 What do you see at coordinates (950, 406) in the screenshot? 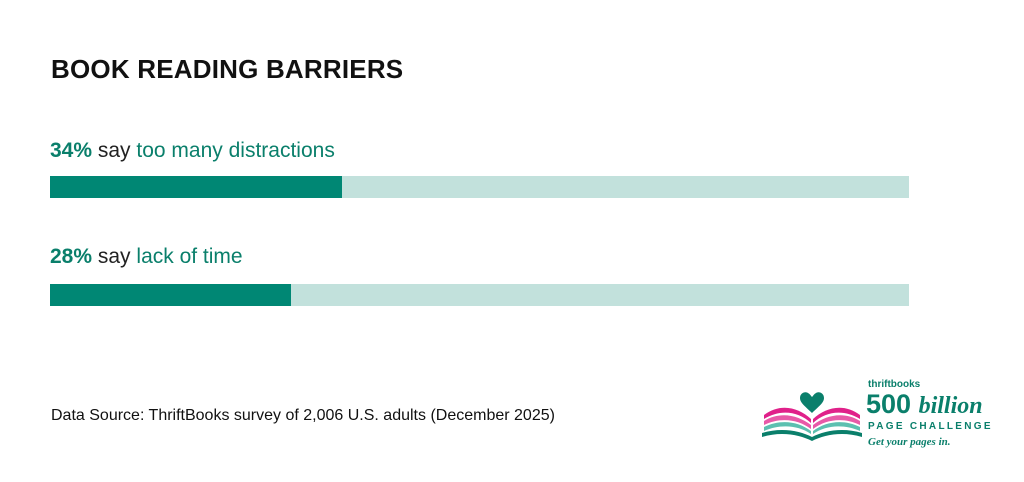
I see `logo-word: billion` at bounding box center [950, 406].